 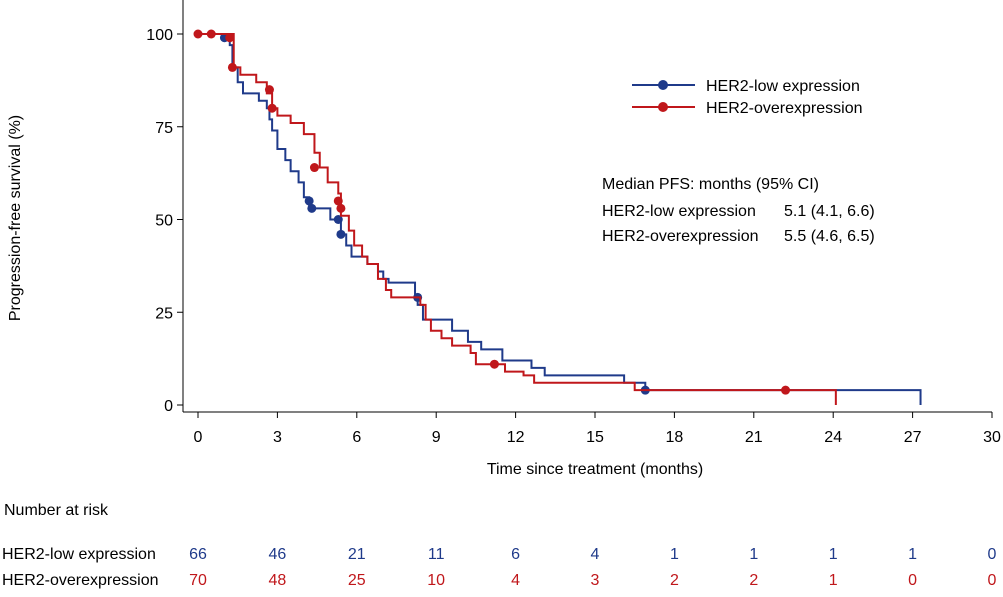 What do you see at coordinates (277, 554) in the screenshot?
I see `risk-value: 46` at bounding box center [277, 554].